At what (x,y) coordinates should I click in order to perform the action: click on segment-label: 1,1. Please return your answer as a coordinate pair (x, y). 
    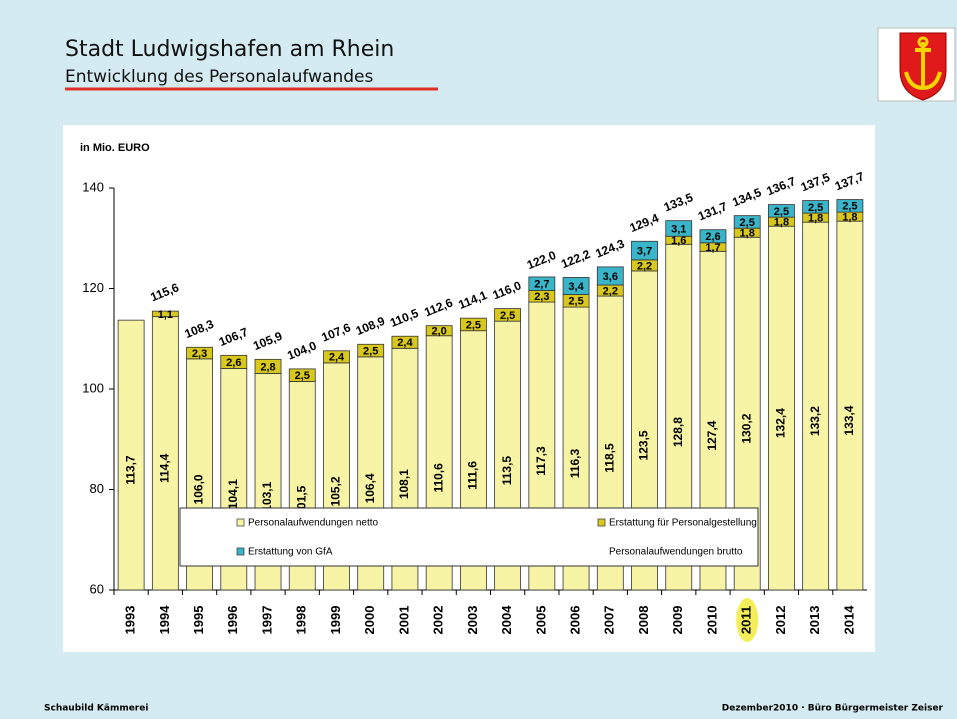
    Looking at the image, I should click on (165, 315).